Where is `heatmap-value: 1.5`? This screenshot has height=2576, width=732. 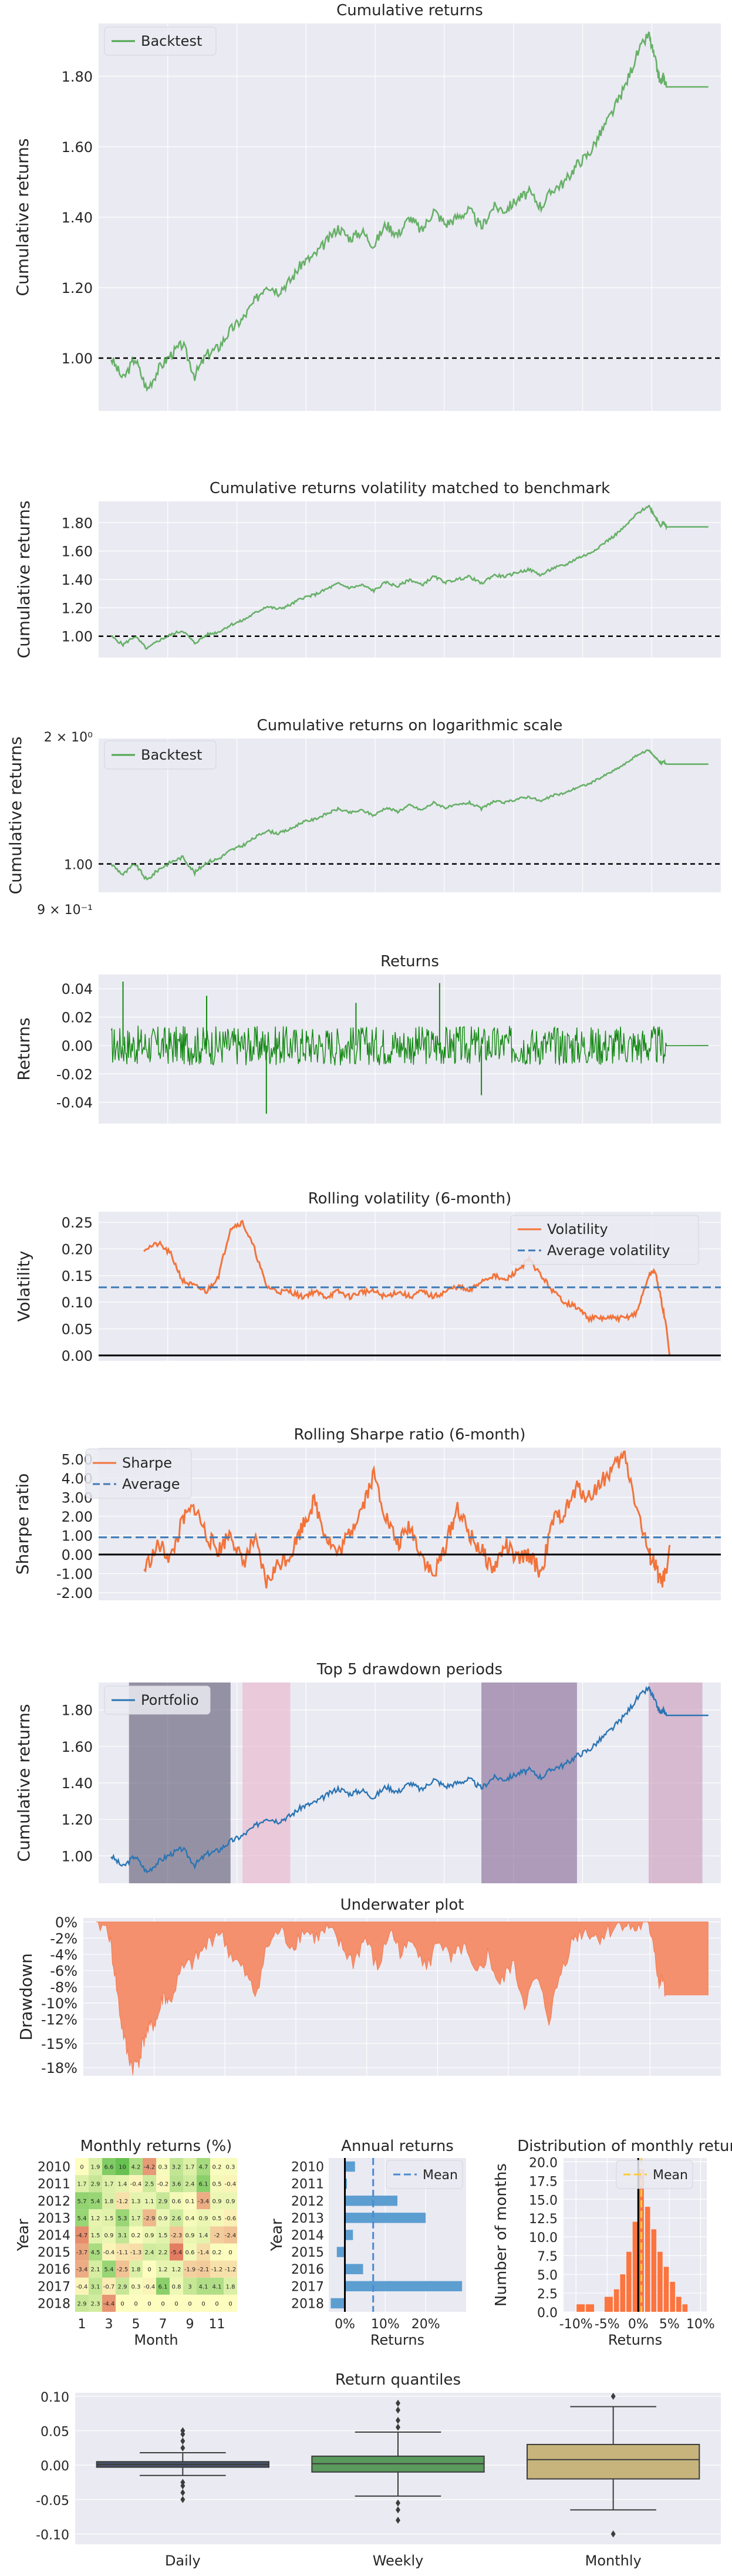
heatmap-value: 1.5 is located at coordinates (109, 2219).